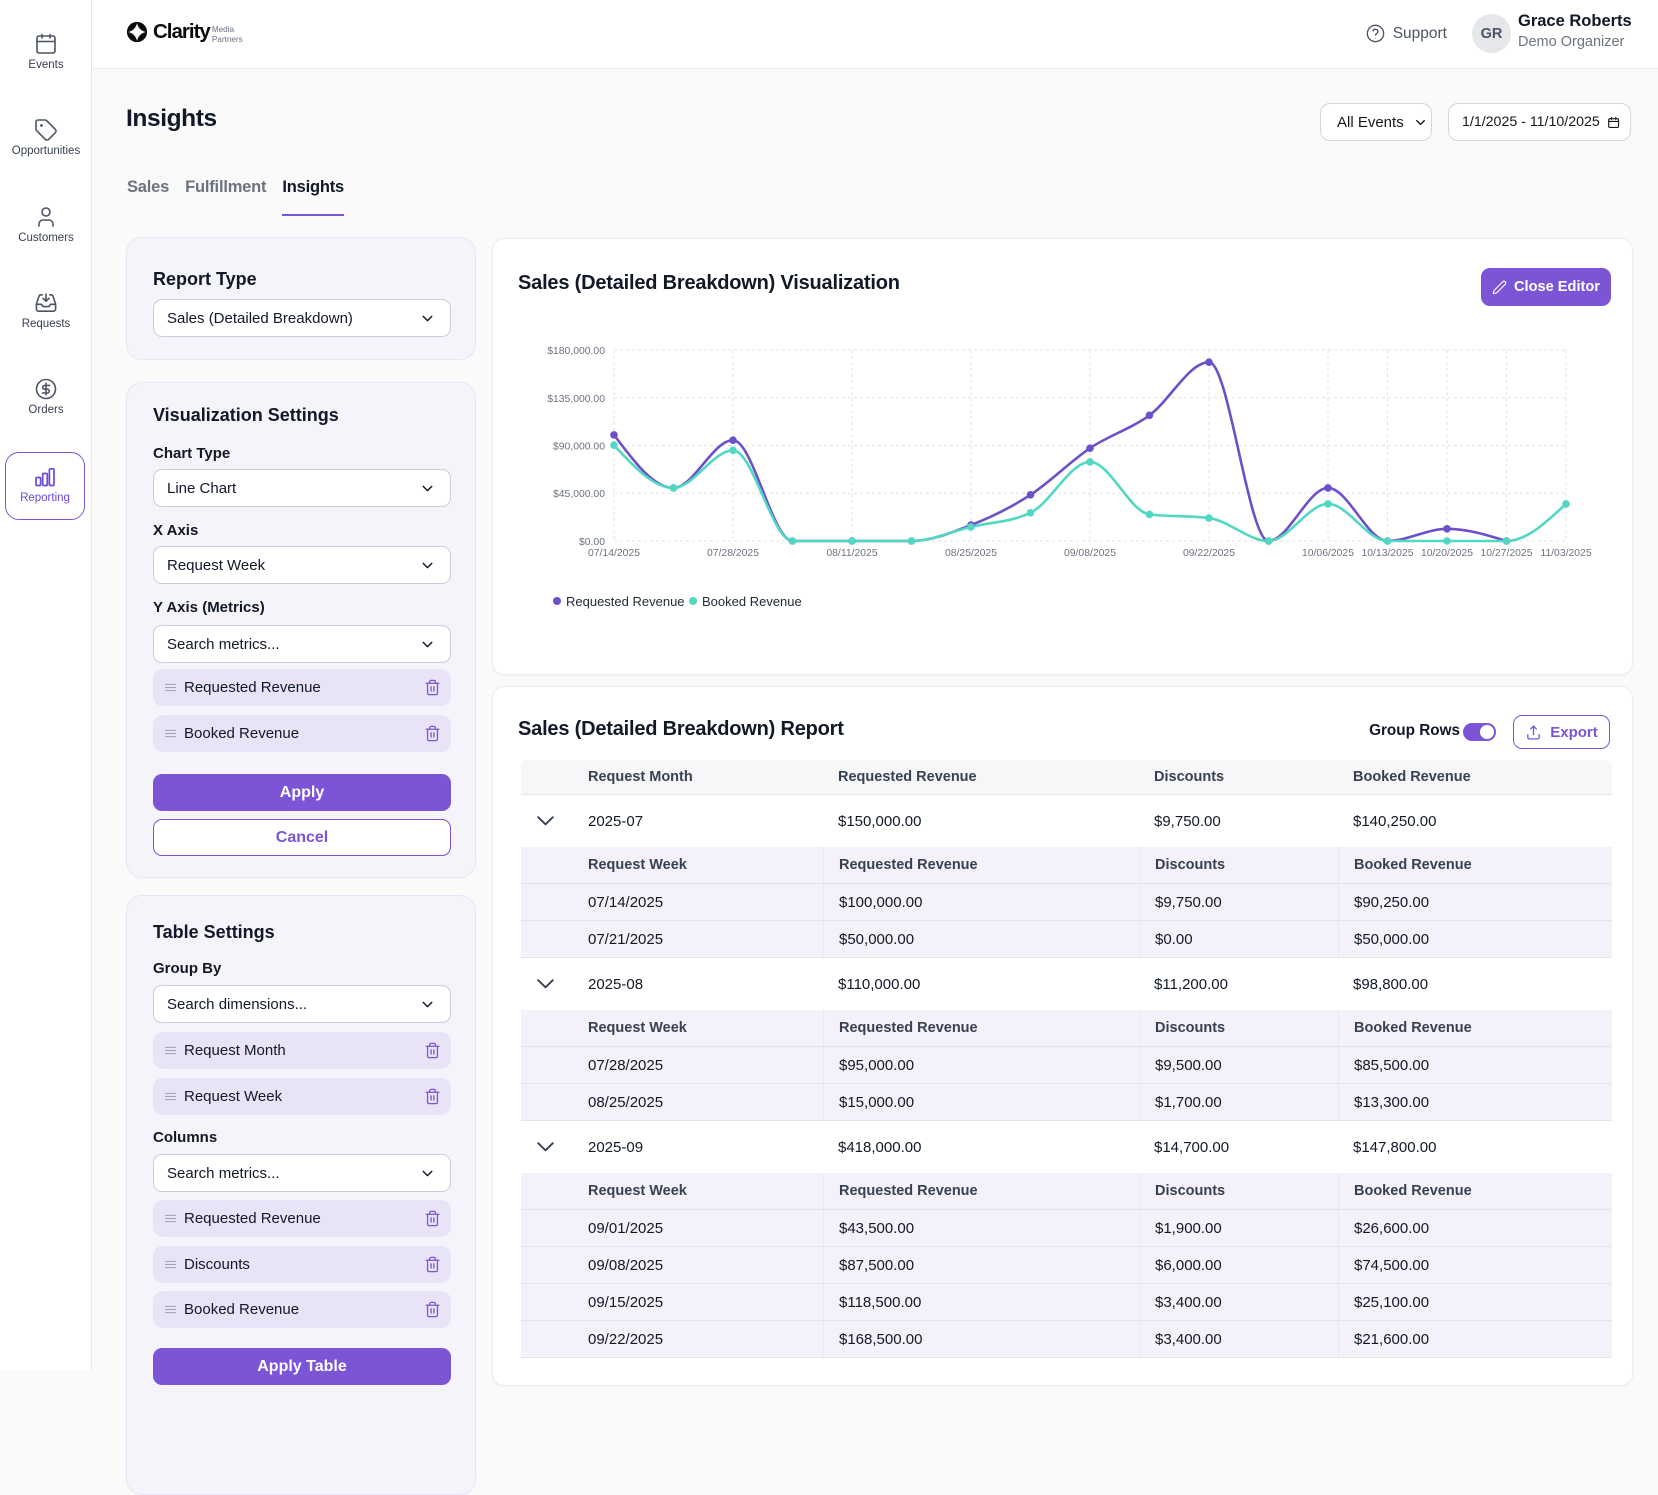 Image resolution: width=1658 pixels, height=1495 pixels. What do you see at coordinates (752, 601) in the screenshot?
I see `svg-text: Booked Revenue` at bounding box center [752, 601].